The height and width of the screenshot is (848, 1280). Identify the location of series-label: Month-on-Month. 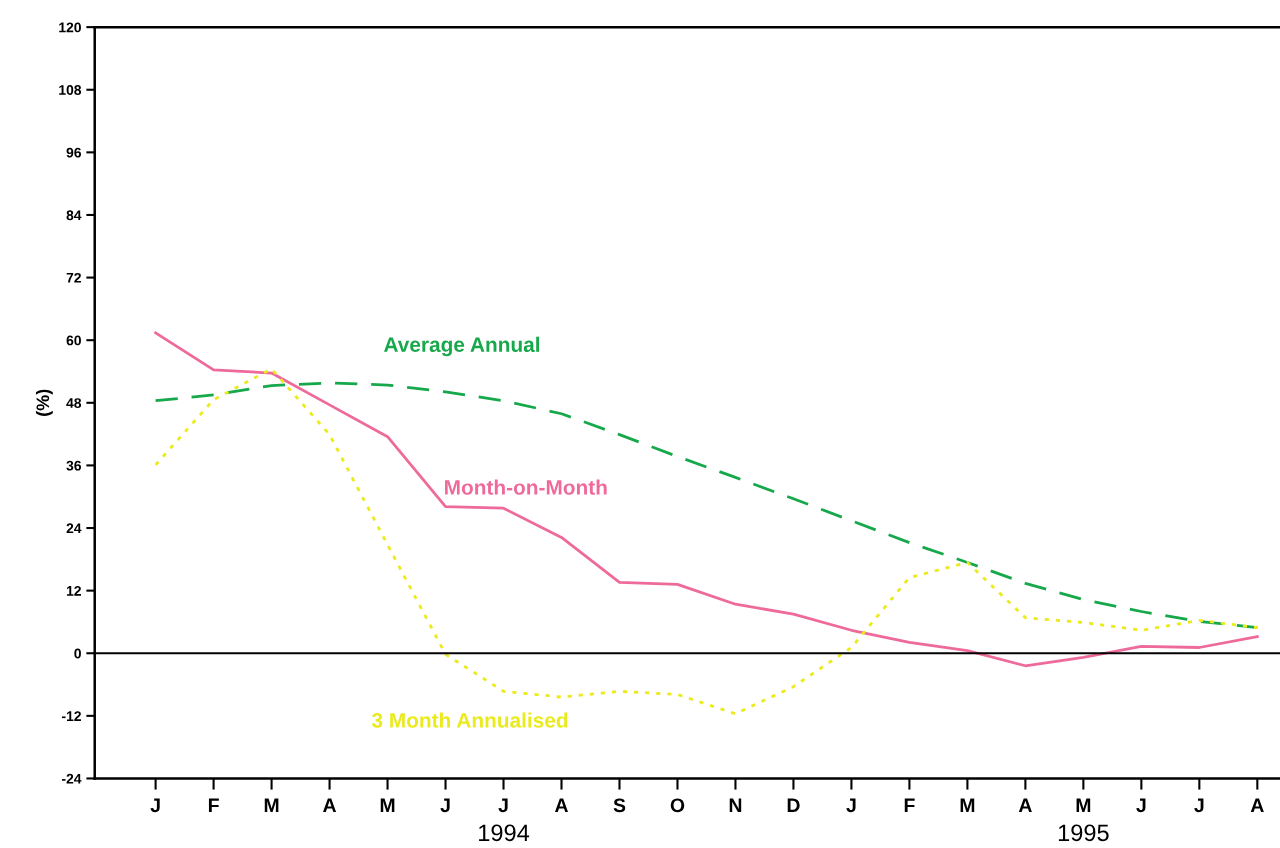
(526, 487).